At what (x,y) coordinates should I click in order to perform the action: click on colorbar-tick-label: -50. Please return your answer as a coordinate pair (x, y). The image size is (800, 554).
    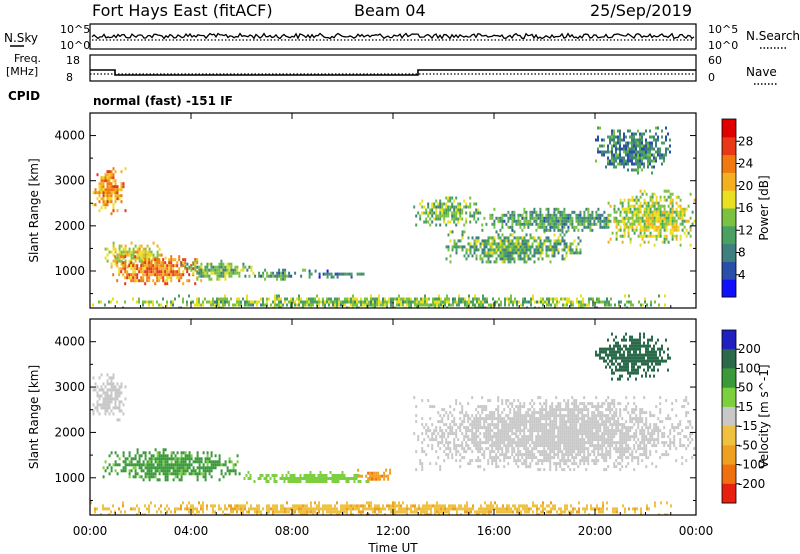
    Looking at the image, I should click on (748, 445).